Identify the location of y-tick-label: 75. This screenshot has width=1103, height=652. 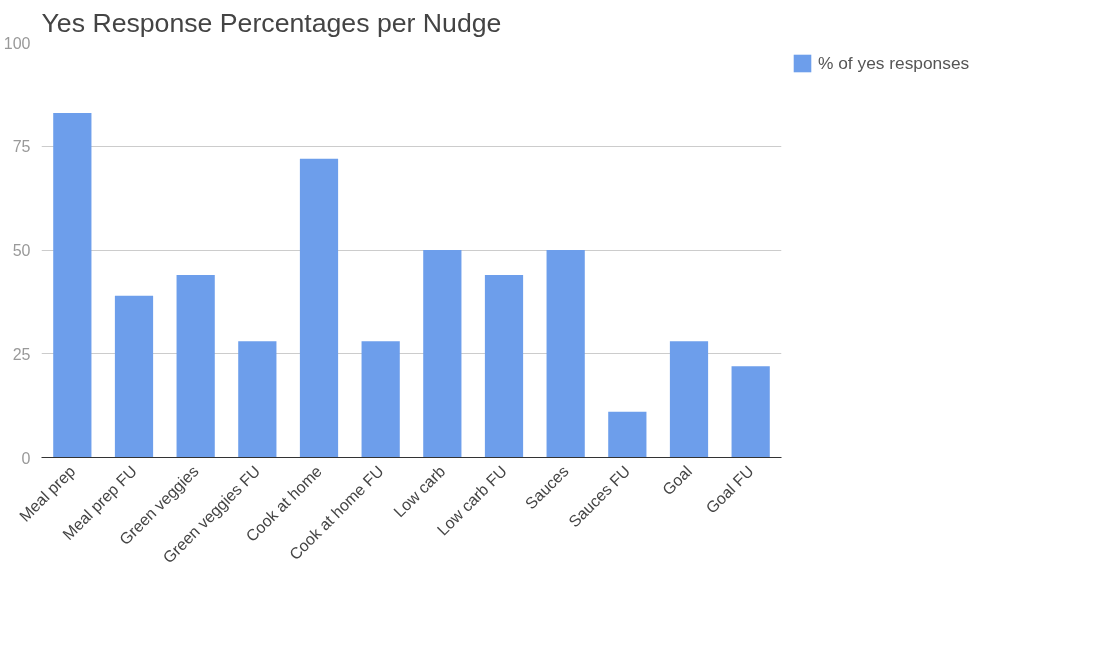
(21, 147).